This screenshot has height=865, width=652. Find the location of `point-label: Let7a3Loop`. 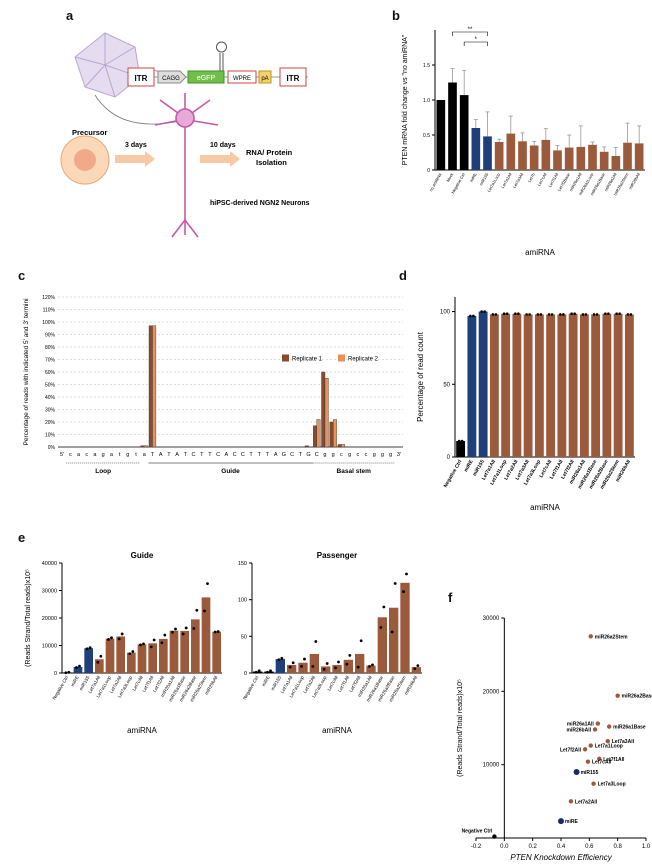

point-label: Let7a3Loop is located at coordinates (612, 785).